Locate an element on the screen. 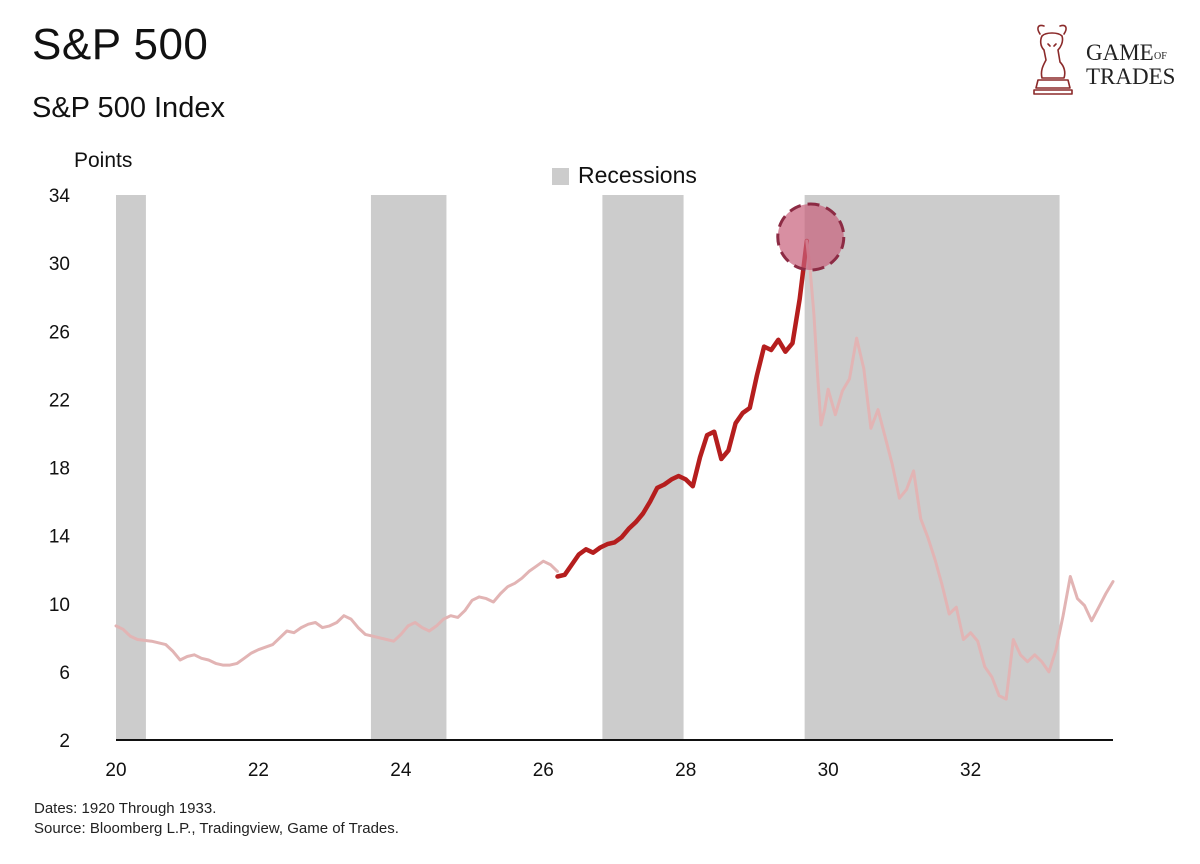  peak-marker-layer is located at coordinates (811, 237).